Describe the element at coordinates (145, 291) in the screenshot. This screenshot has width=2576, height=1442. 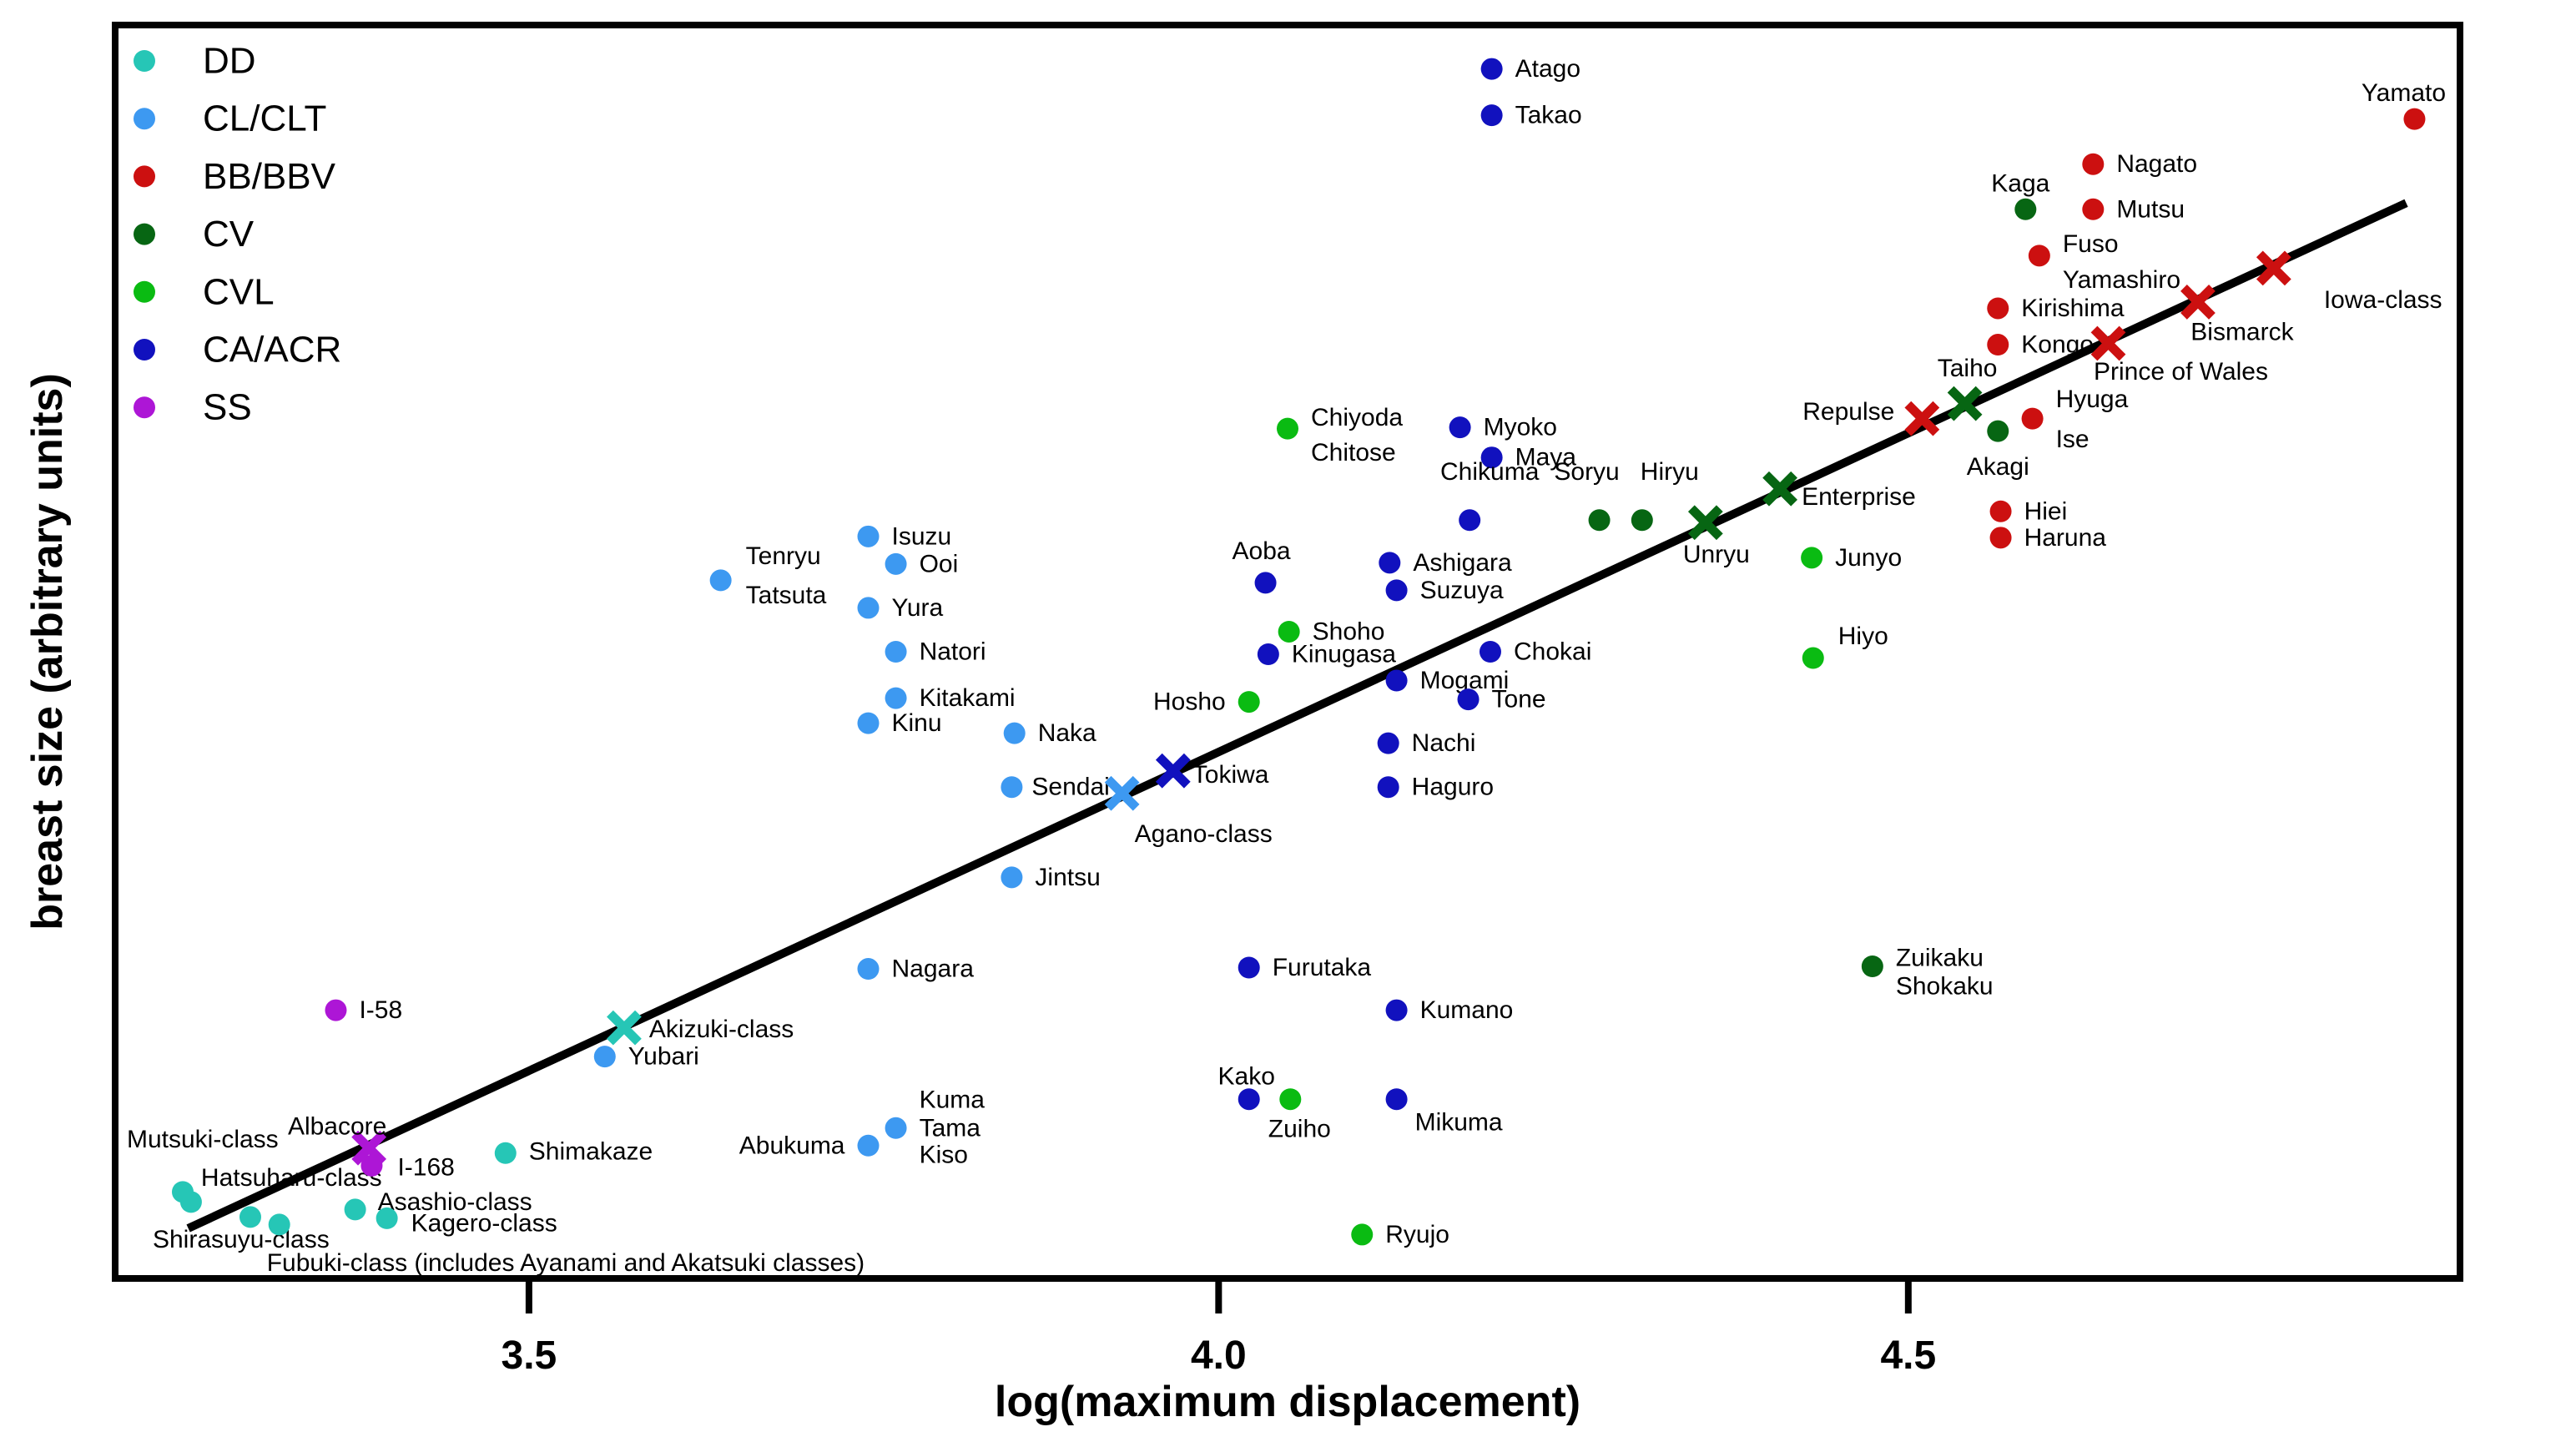
I see `legend-swatch-cvl` at that location.